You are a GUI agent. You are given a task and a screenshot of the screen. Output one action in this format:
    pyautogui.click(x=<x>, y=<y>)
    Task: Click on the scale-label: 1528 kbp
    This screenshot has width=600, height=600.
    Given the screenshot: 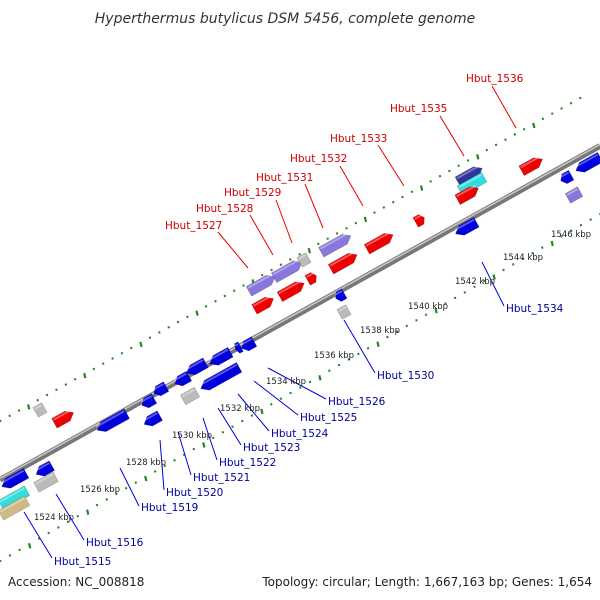 What is the action you would take?
    pyautogui.click(x=146, y=463)
    